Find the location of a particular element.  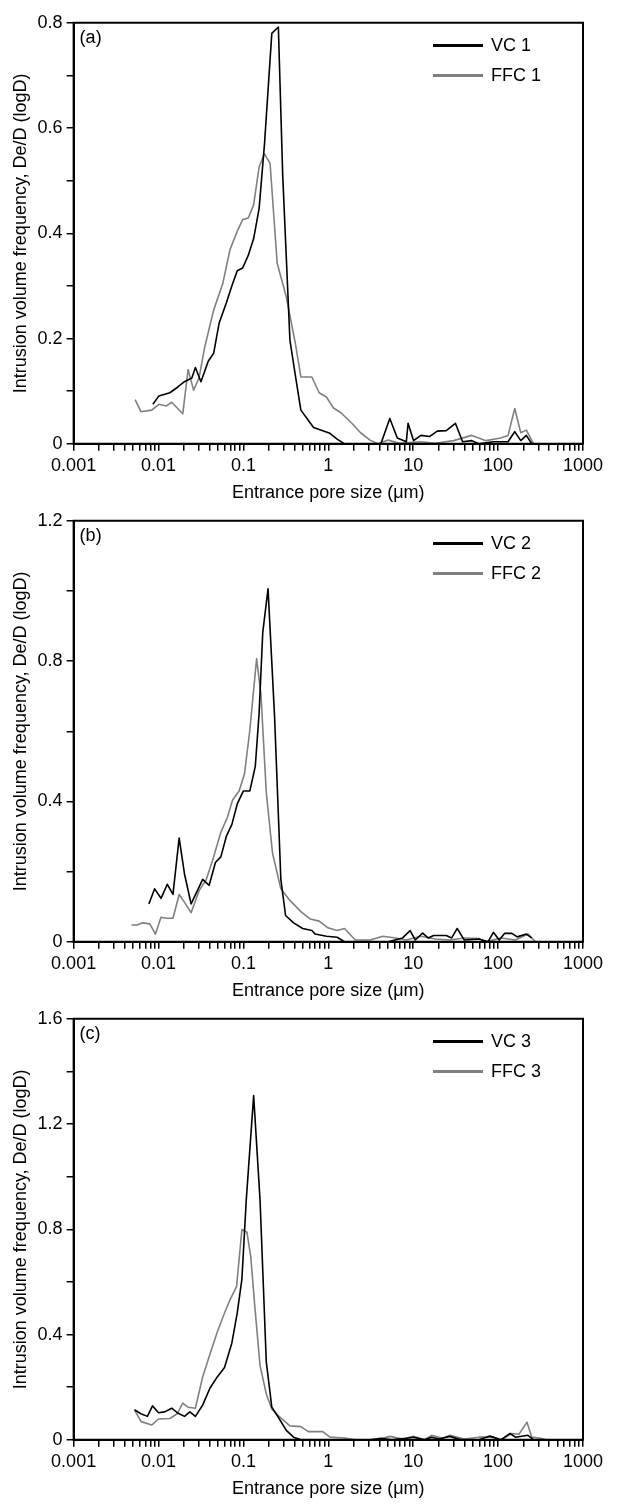

legend-label: FFC 2 is located at coordinates (516, 574).